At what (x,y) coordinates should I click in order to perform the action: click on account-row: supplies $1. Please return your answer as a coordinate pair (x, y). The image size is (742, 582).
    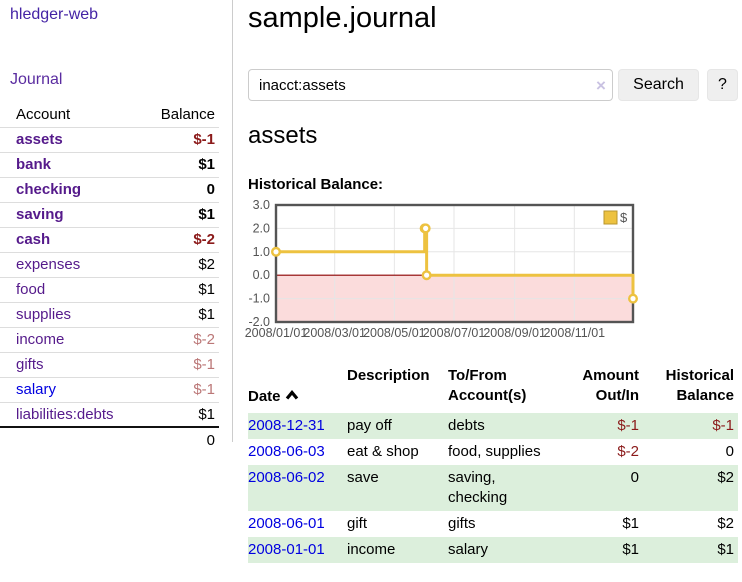
    Looking at the image, I should click on (109, 314).